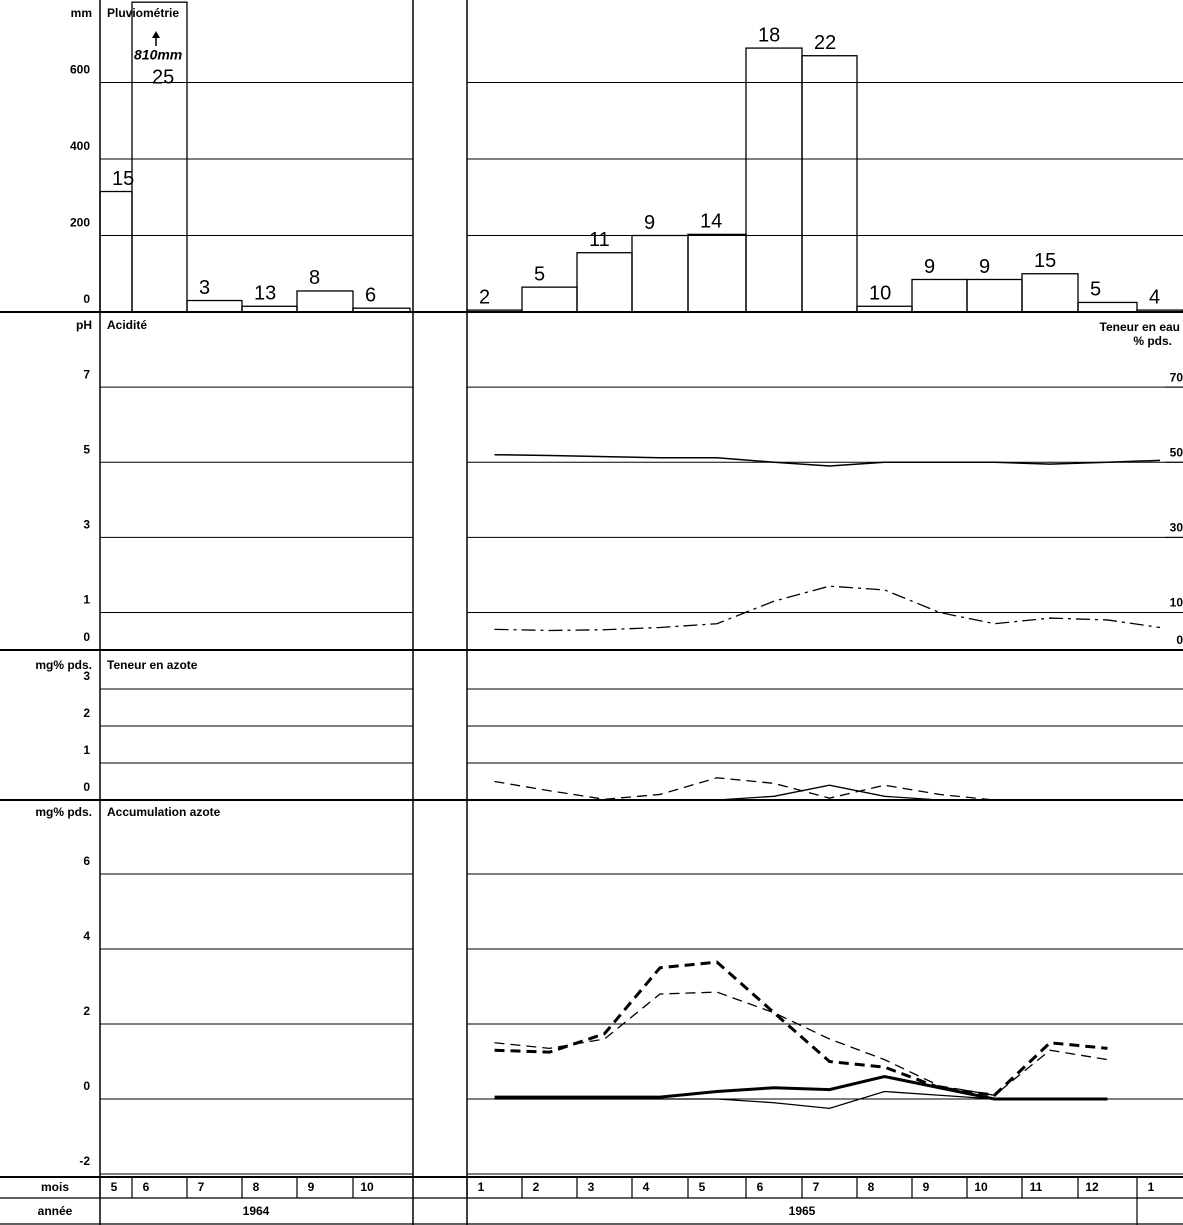 This screenshot has width=1183, height=1225. What do you see at coordinates (646, 1187) in the screenshot?
I see `month-label: 4` at bounding box center [646, 1187].